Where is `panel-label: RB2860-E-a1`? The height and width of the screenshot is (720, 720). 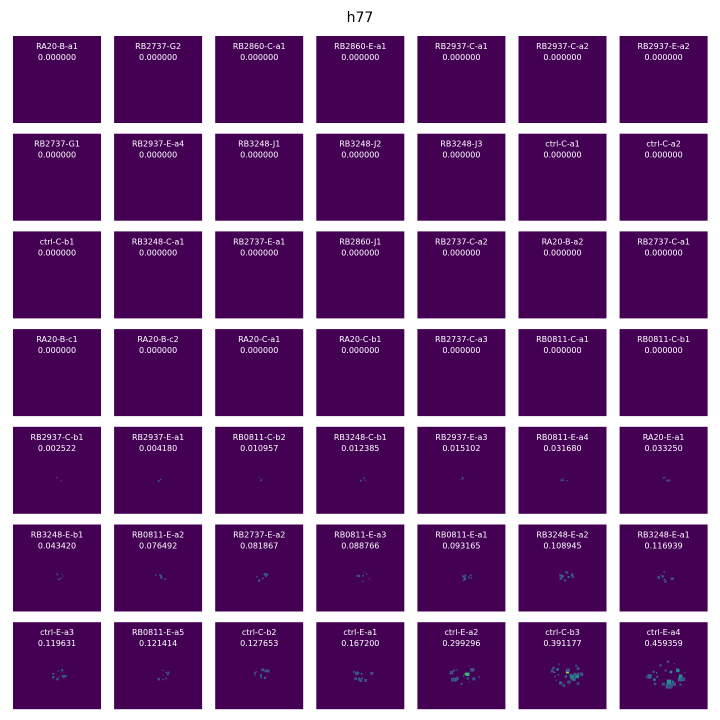 panel-label: RB2860-E-a1 is located at coordinates (360, 46).